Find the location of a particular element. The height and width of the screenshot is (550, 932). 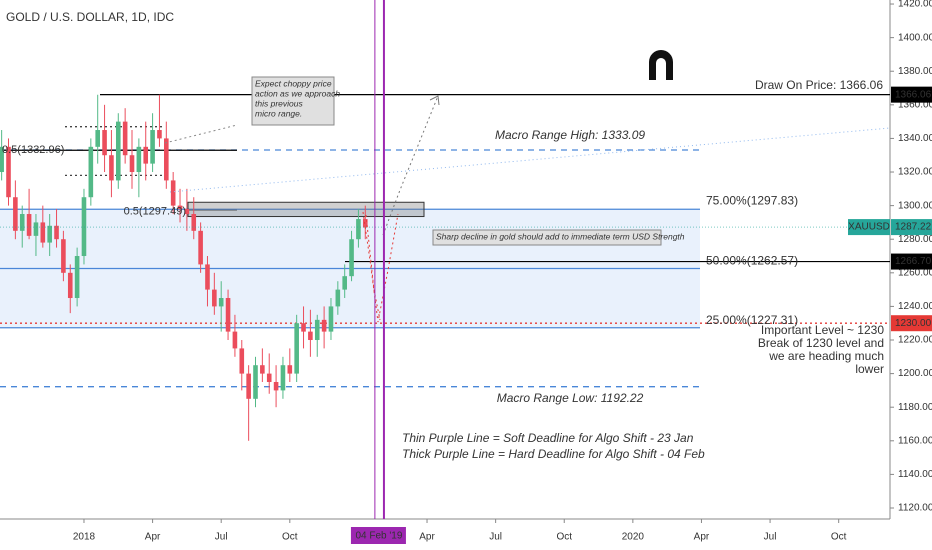

level-label: Macro Range Low: 1192.22 is located at coordinates (570, 398).